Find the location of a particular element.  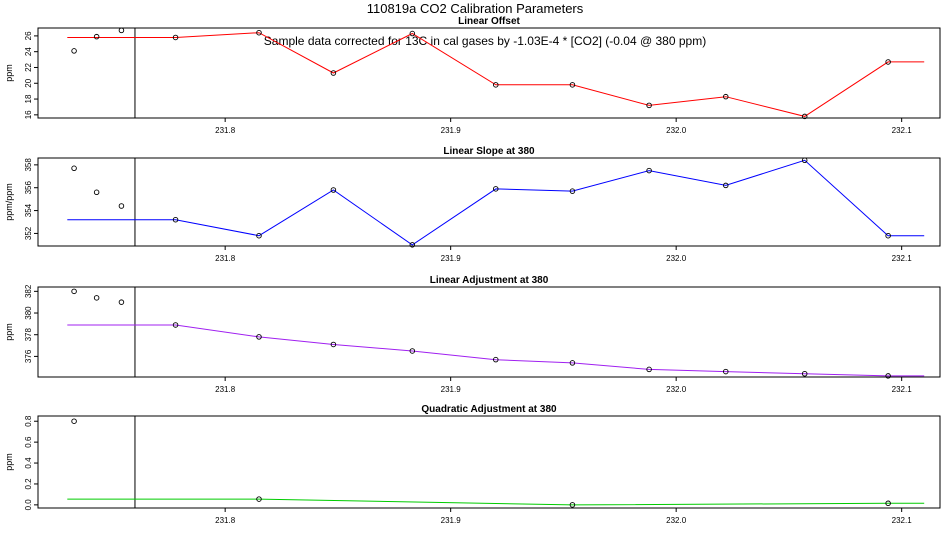

y-tick-label: 380 is located at coordinates (28, 313).